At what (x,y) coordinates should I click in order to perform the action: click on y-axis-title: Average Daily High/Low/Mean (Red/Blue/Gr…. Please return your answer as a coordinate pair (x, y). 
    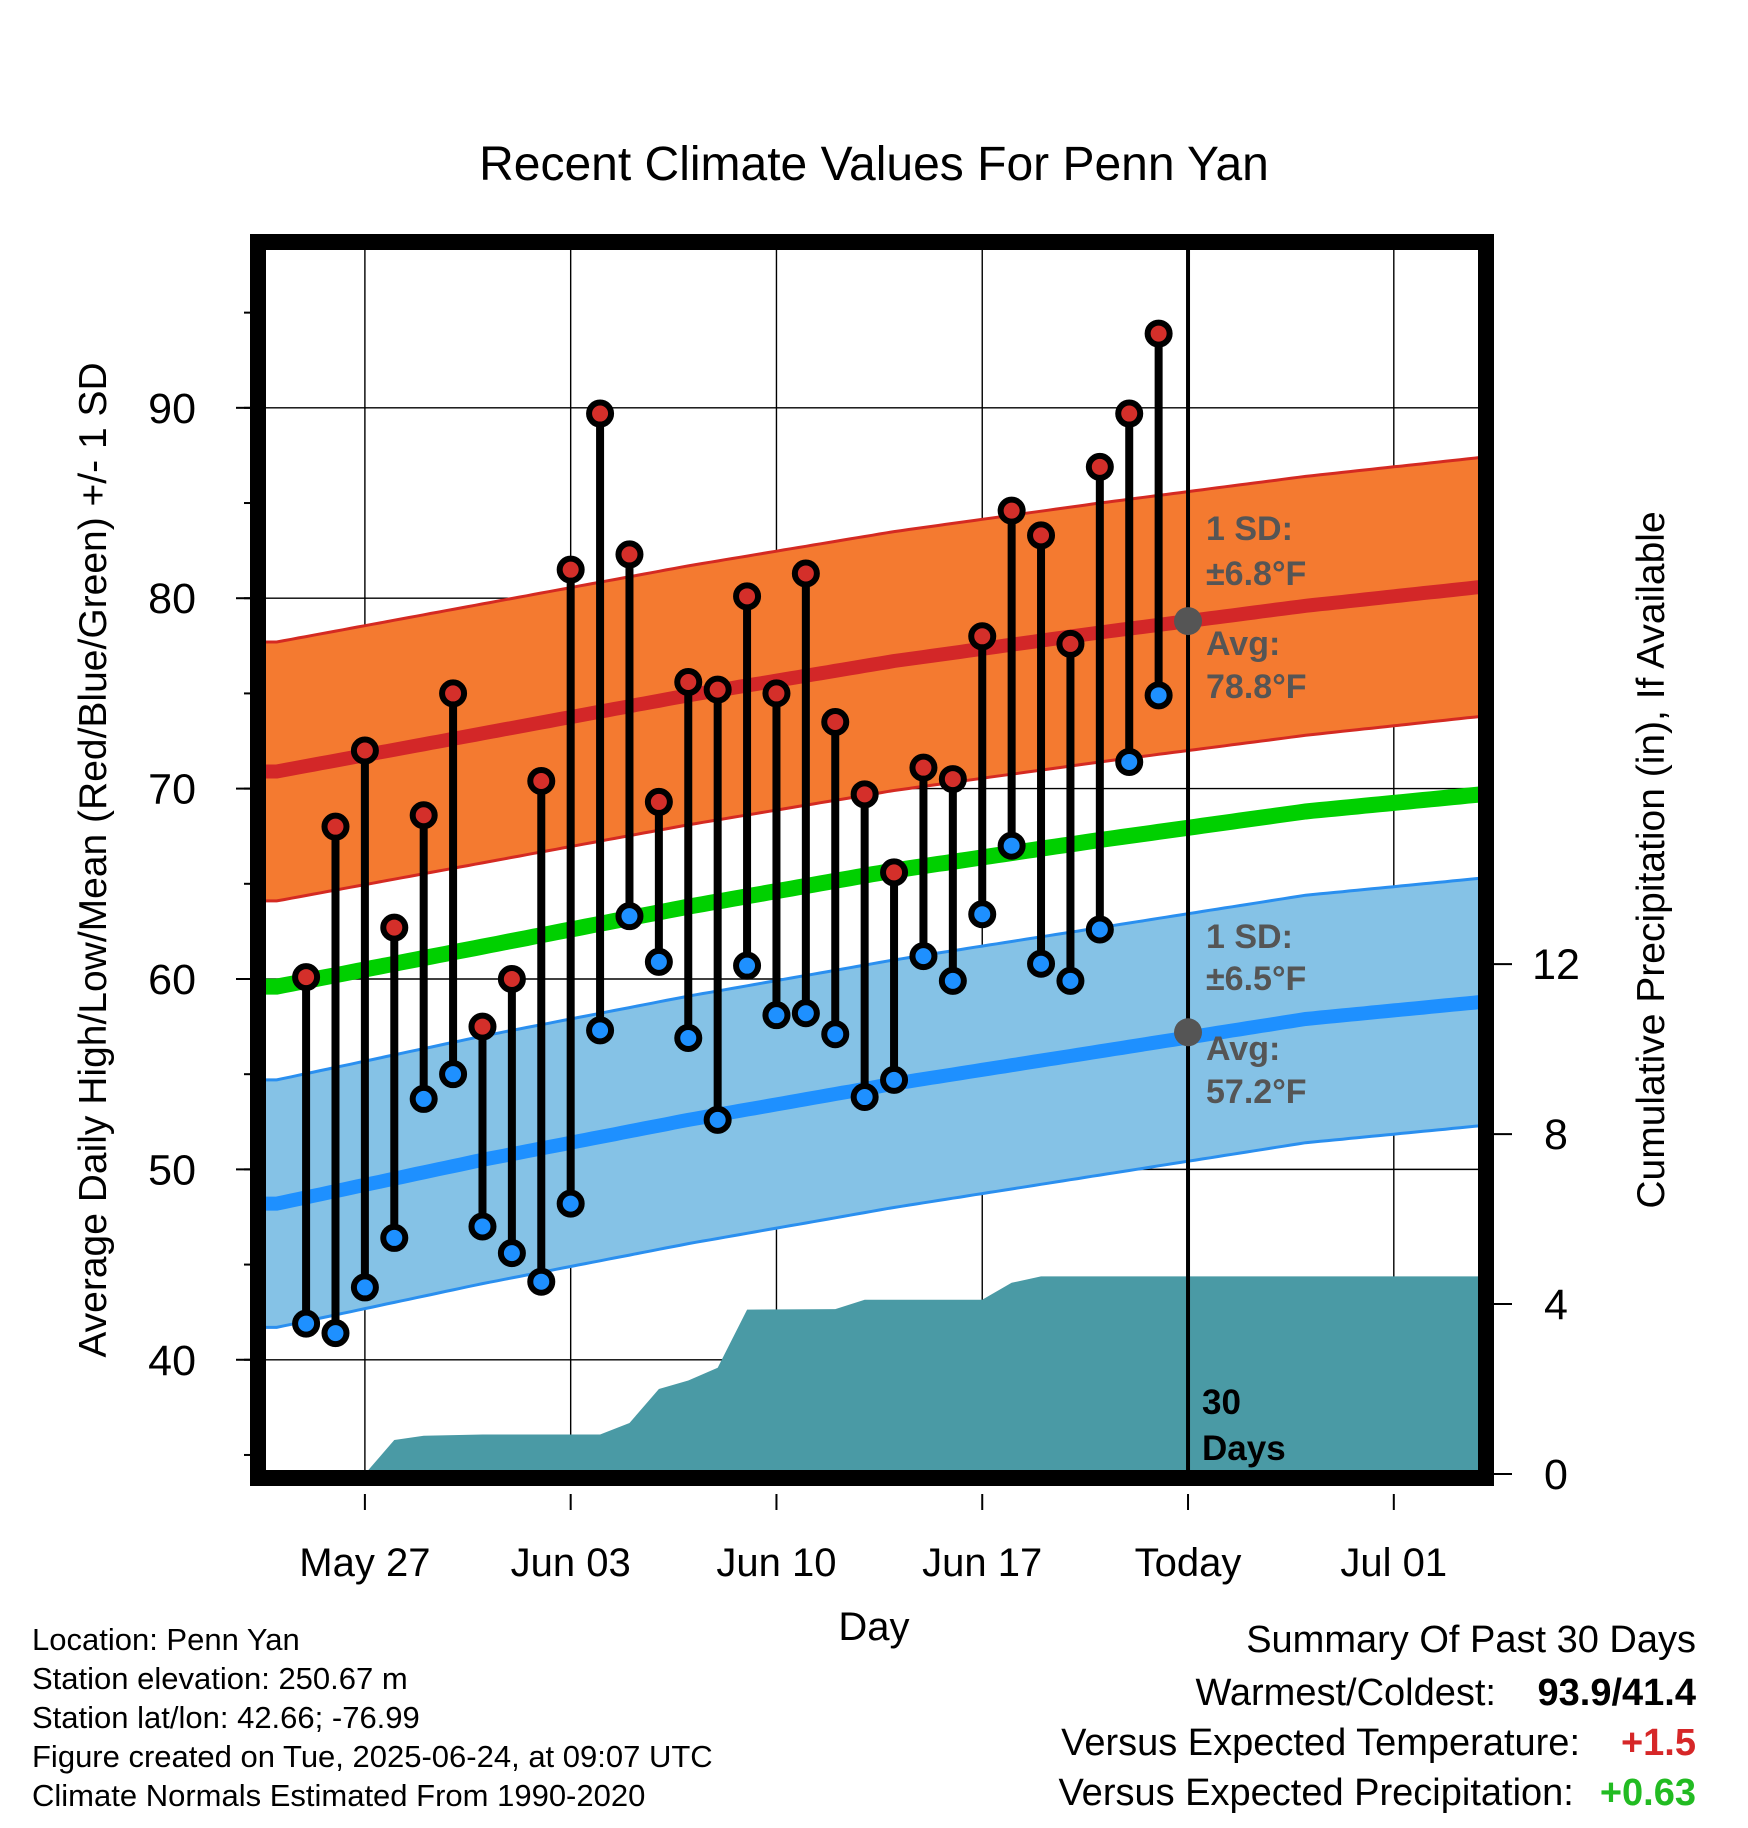
    Looking at the image, I should click on (93, 859).